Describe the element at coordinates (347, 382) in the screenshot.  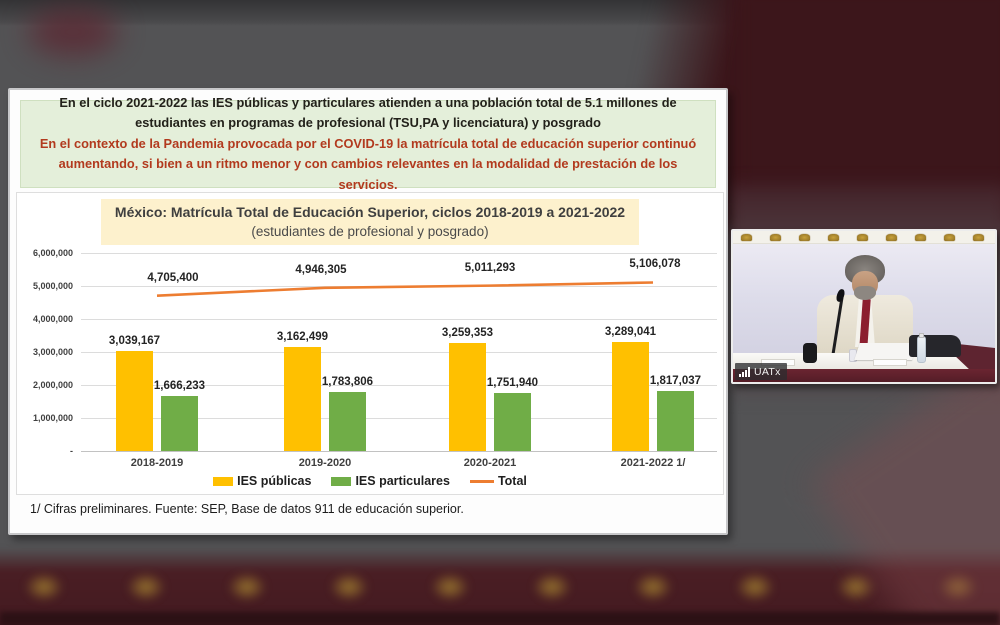
I see `bar-value-label: 1,783,806` at that location.